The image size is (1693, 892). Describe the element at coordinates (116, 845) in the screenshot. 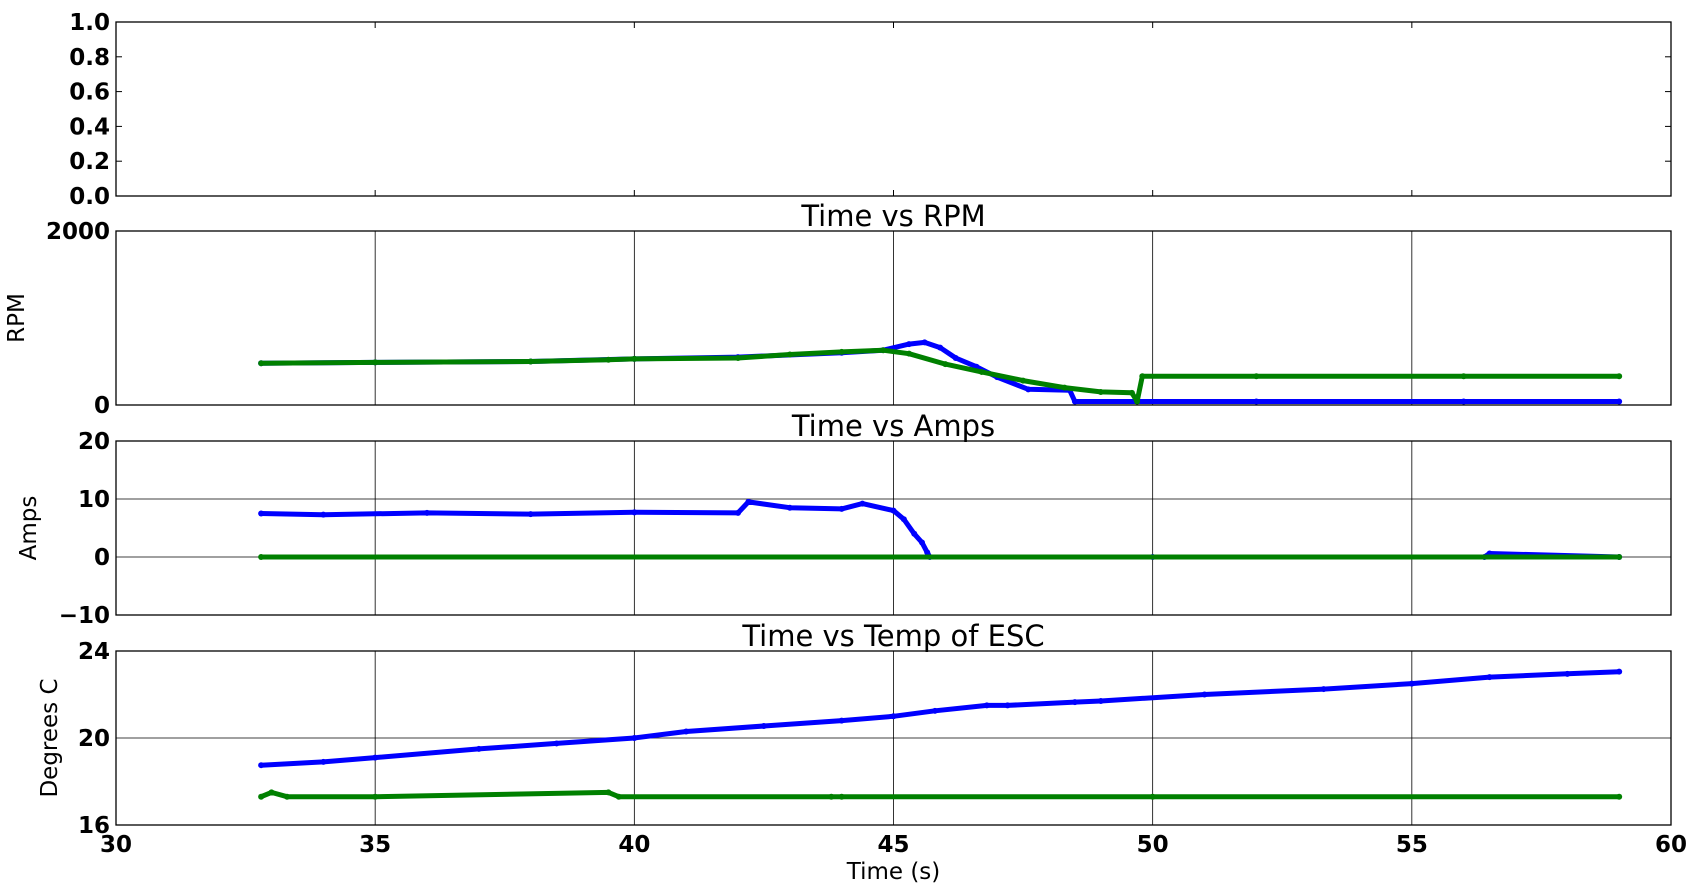

I see `x-tick-label: 30` at that location.